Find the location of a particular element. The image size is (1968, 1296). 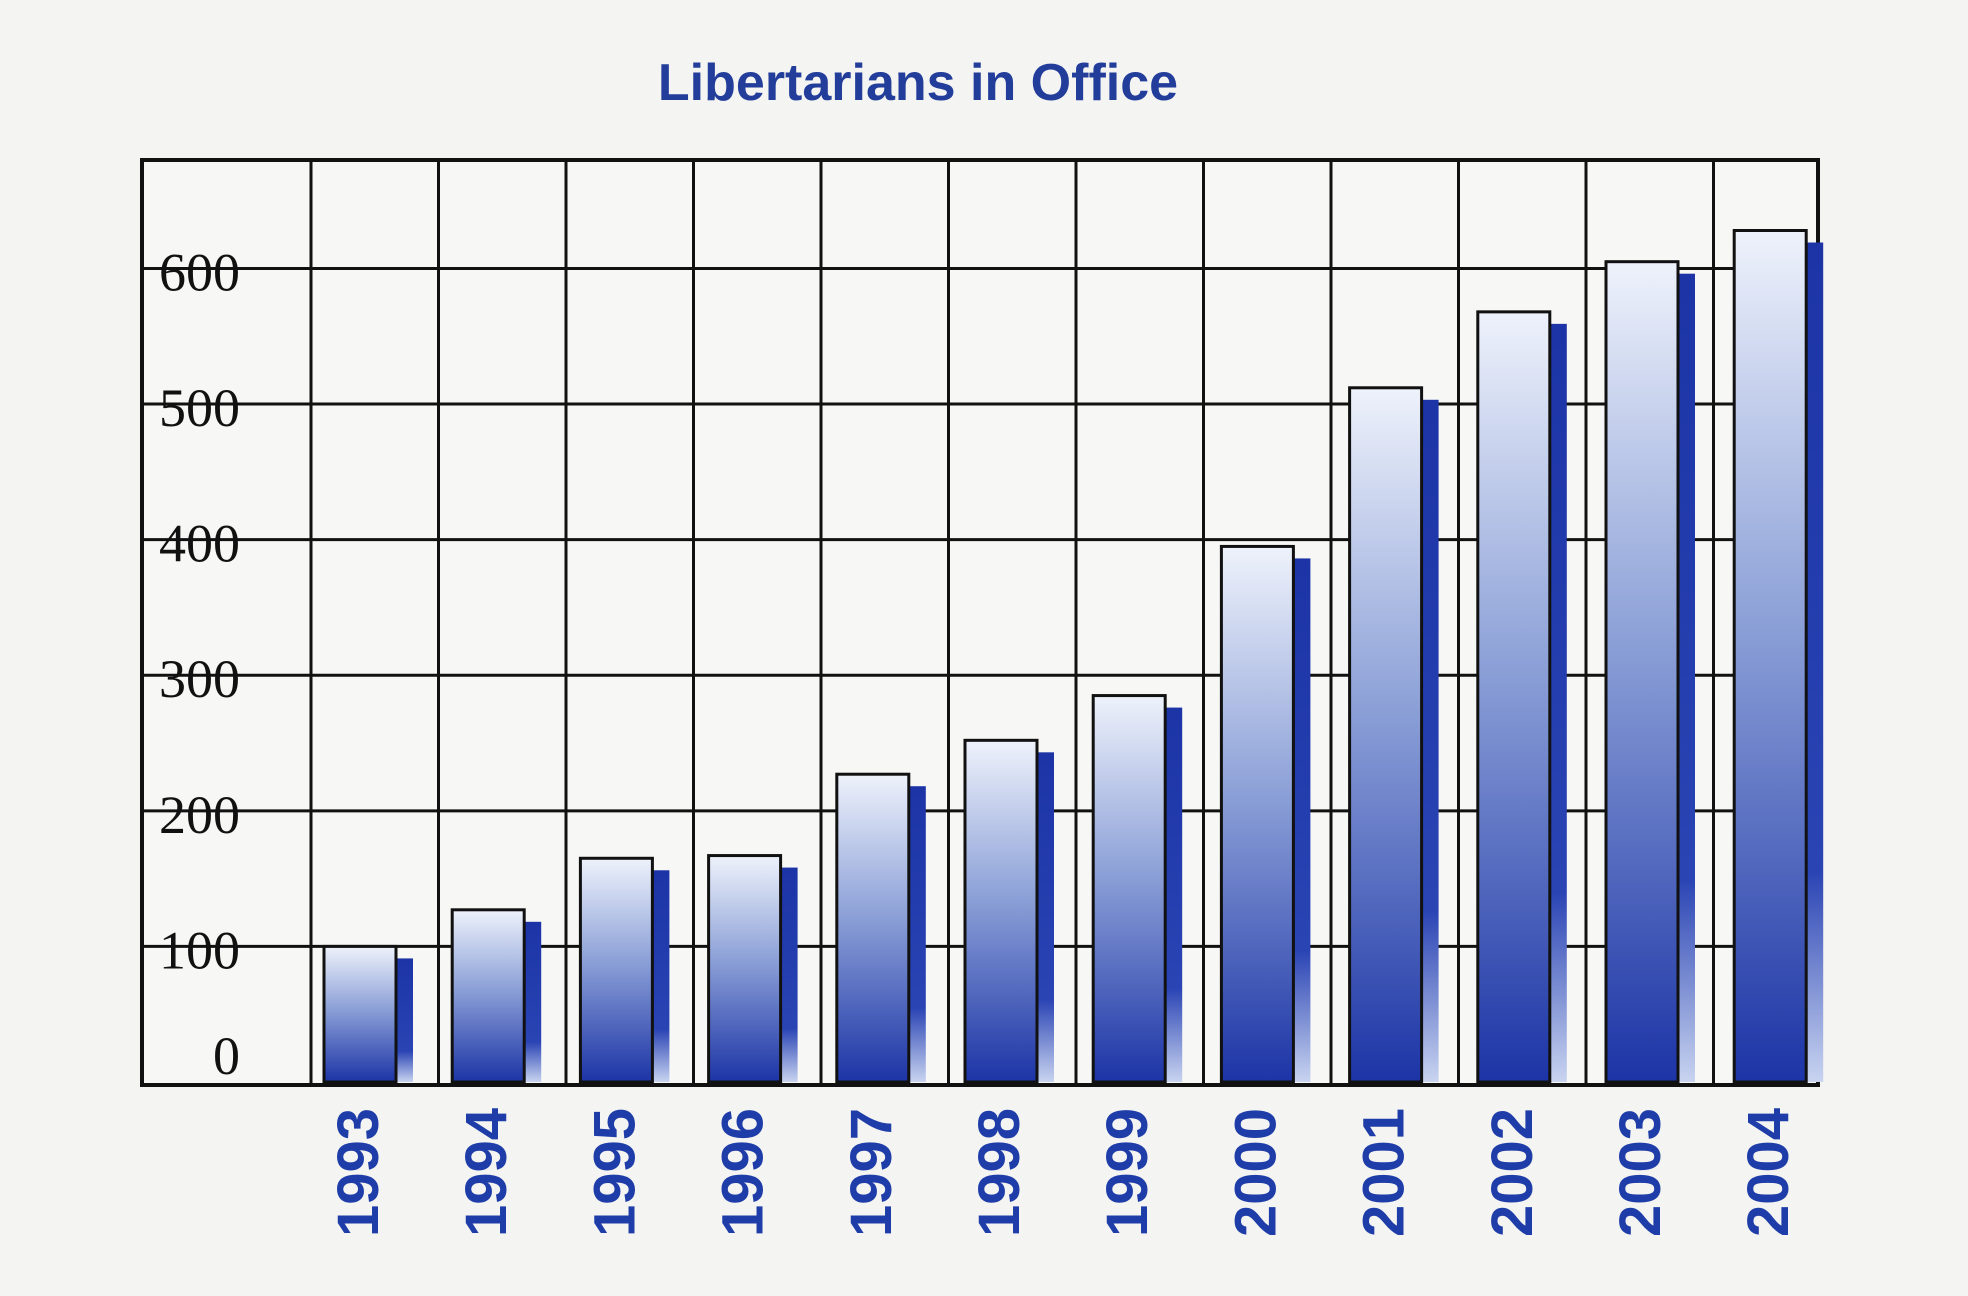

bar-shadow-1994 is located at coordinates (533, 1001).